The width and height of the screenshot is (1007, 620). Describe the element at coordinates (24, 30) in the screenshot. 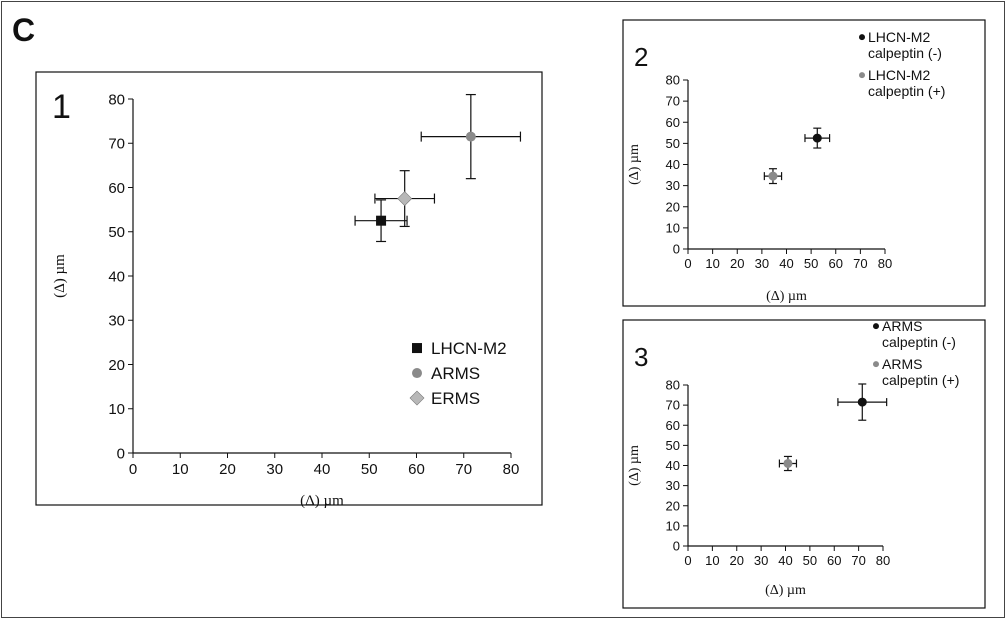

I see `panel-letter: C` at that location.